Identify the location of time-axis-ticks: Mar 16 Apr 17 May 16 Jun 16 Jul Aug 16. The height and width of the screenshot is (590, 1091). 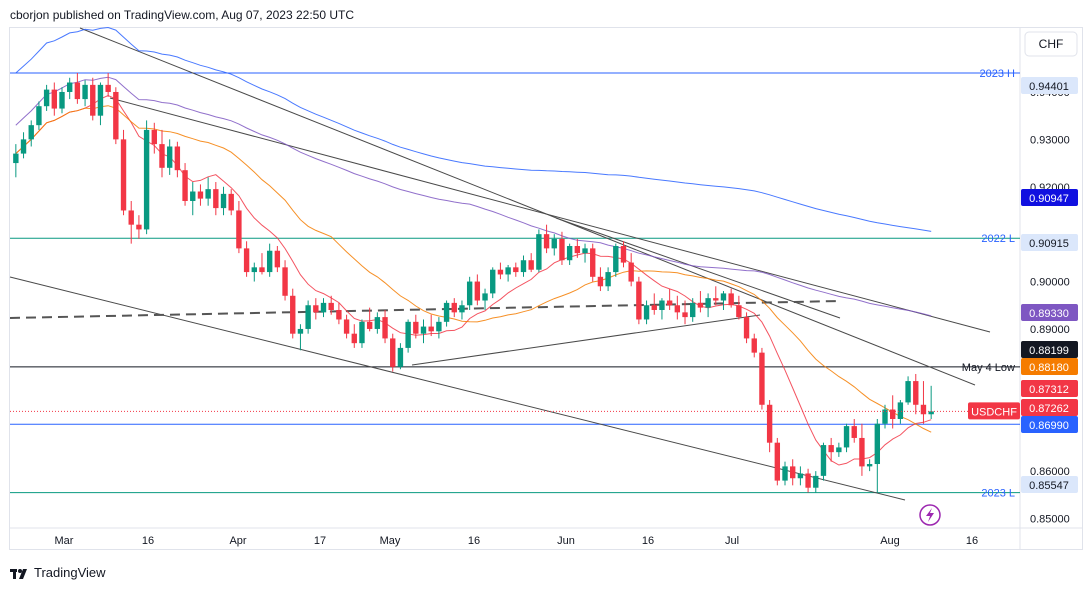
(517, 541).